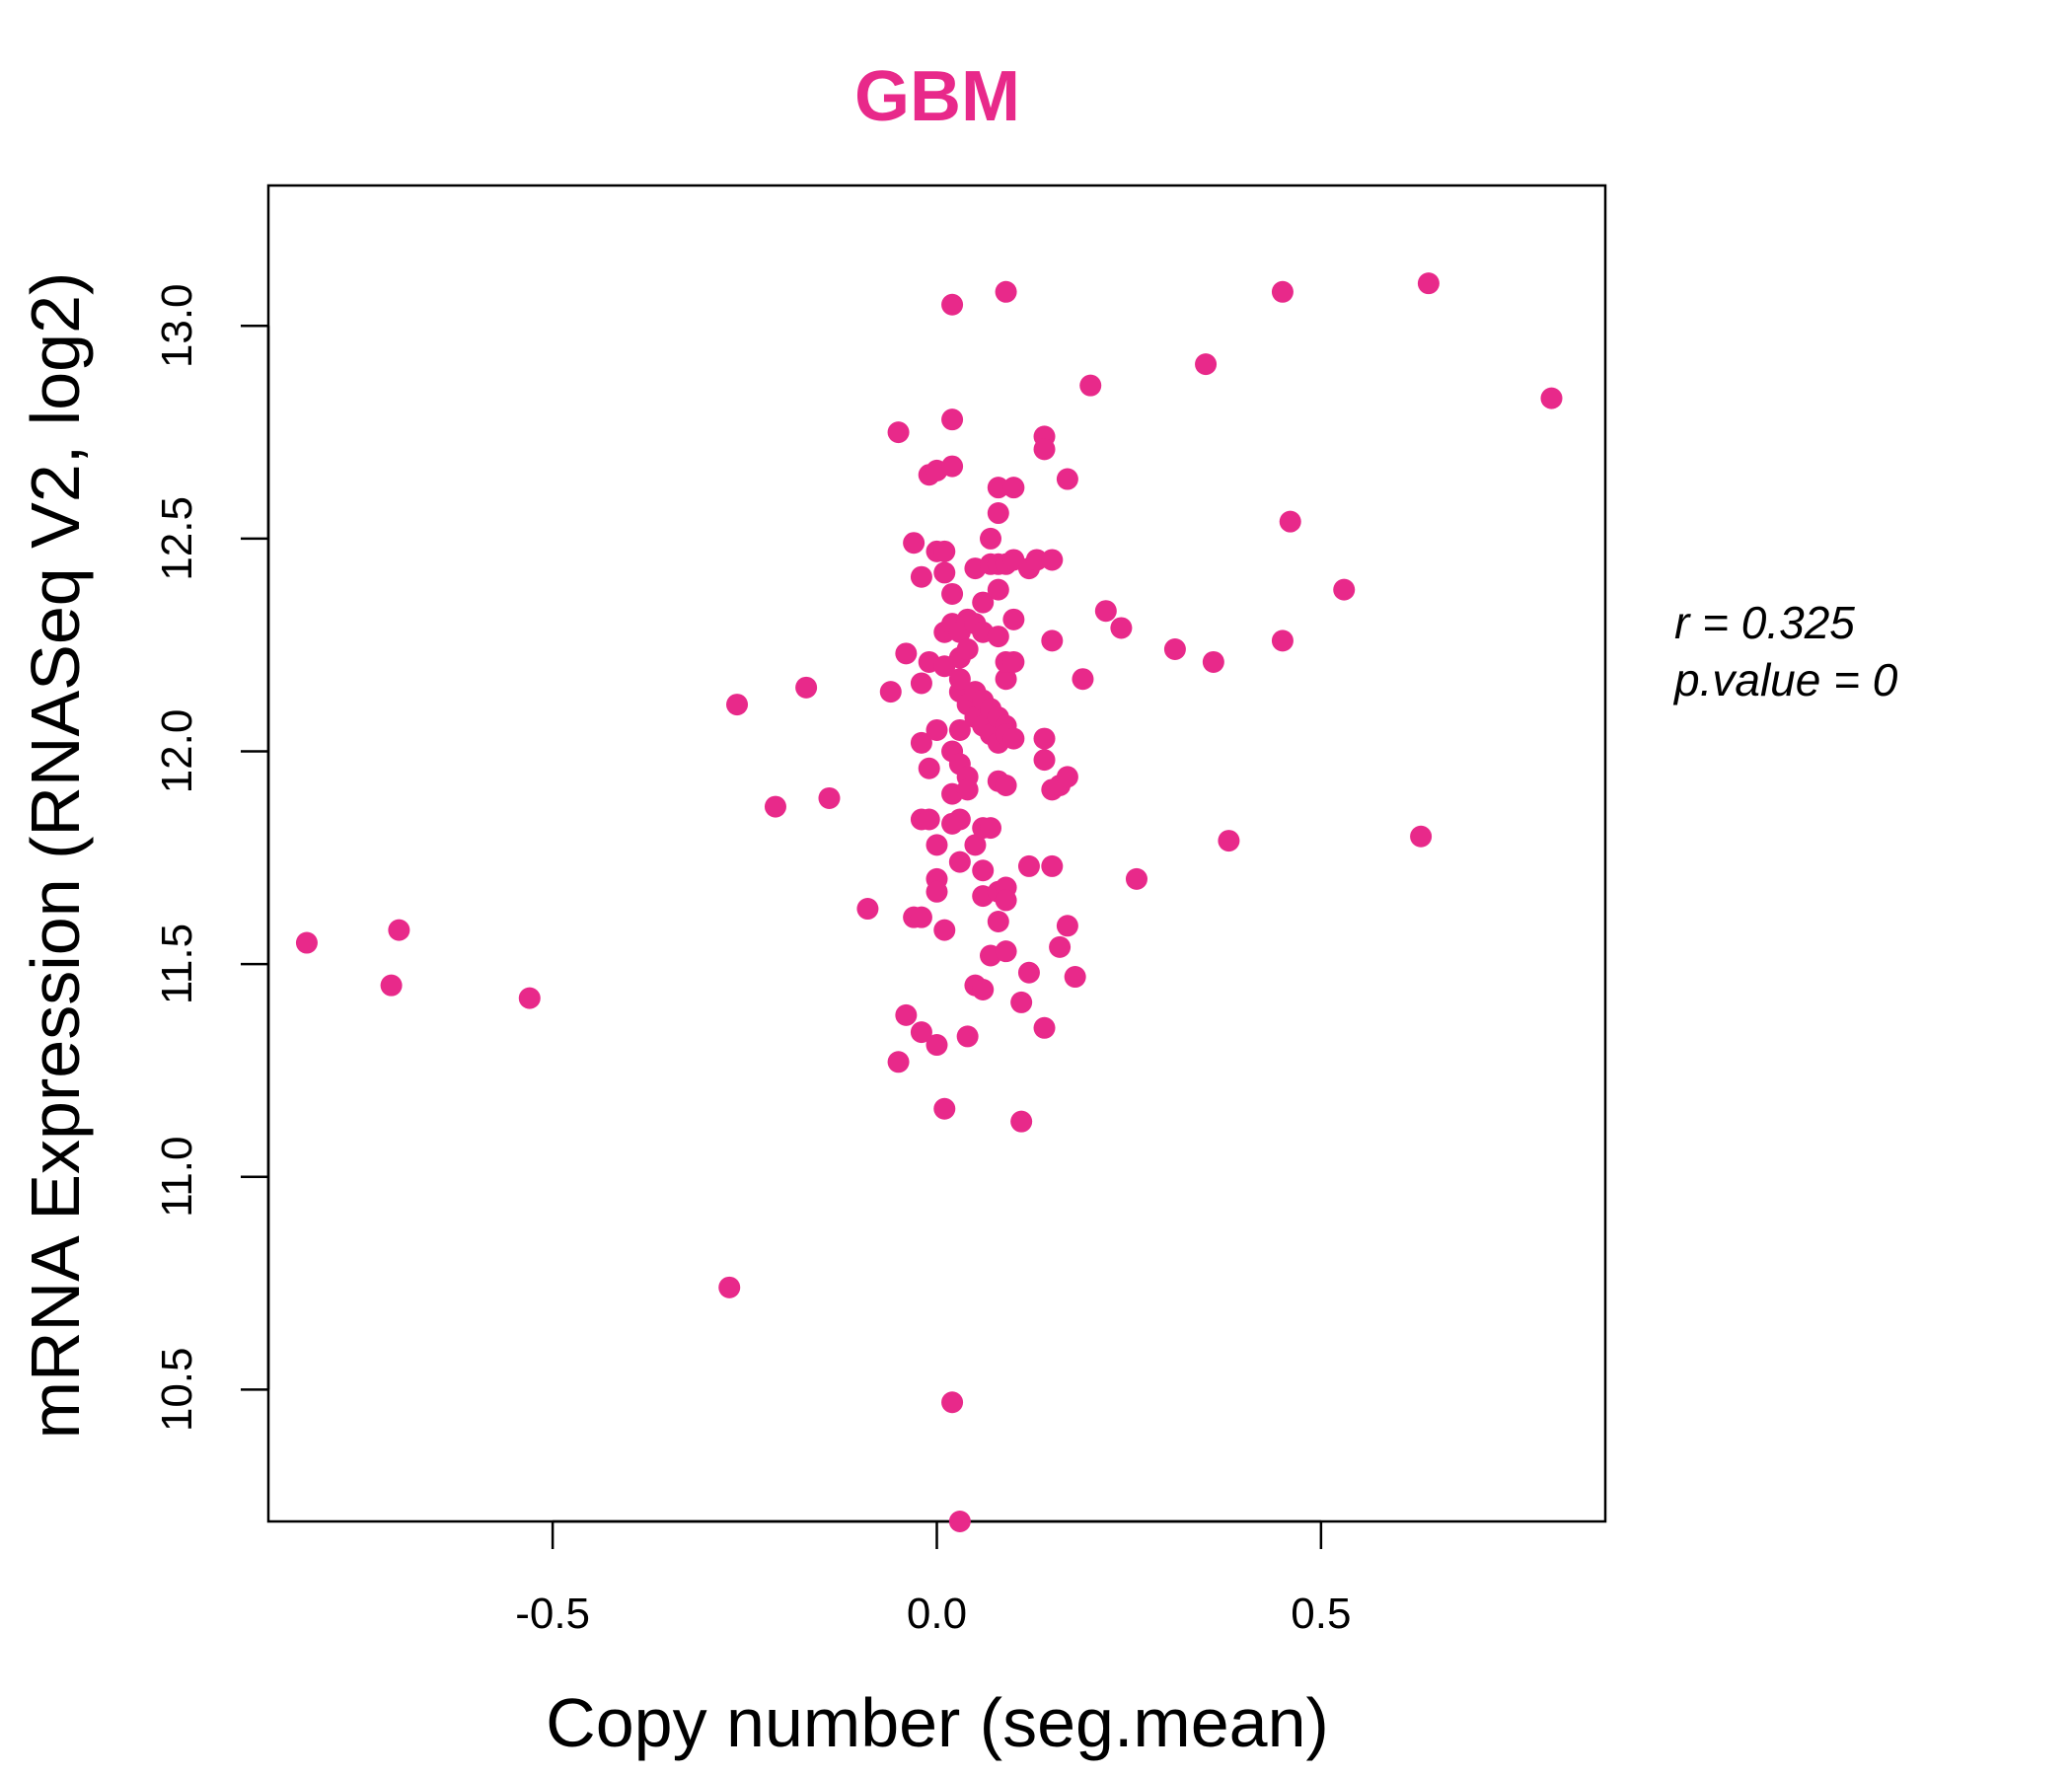 The width and height of the screenshot is (2072, 1776). Describe the element at coordinates (938, 1722) in the screenshot. I see `x-axis-label: Copy number (seg.mean)` at that location.